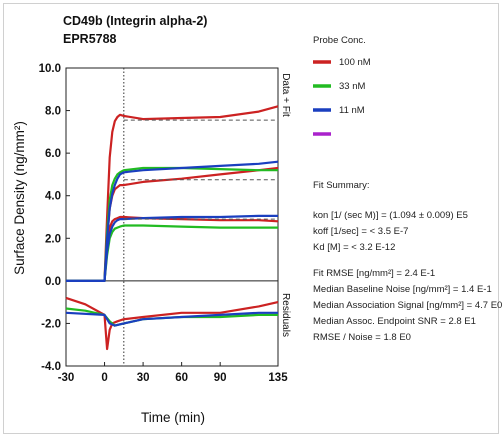  Describe the element at coordinates (354, 247) in the screenshot. I see `summary-kd: Kd [M] = < 3.2 E-12` at that location.